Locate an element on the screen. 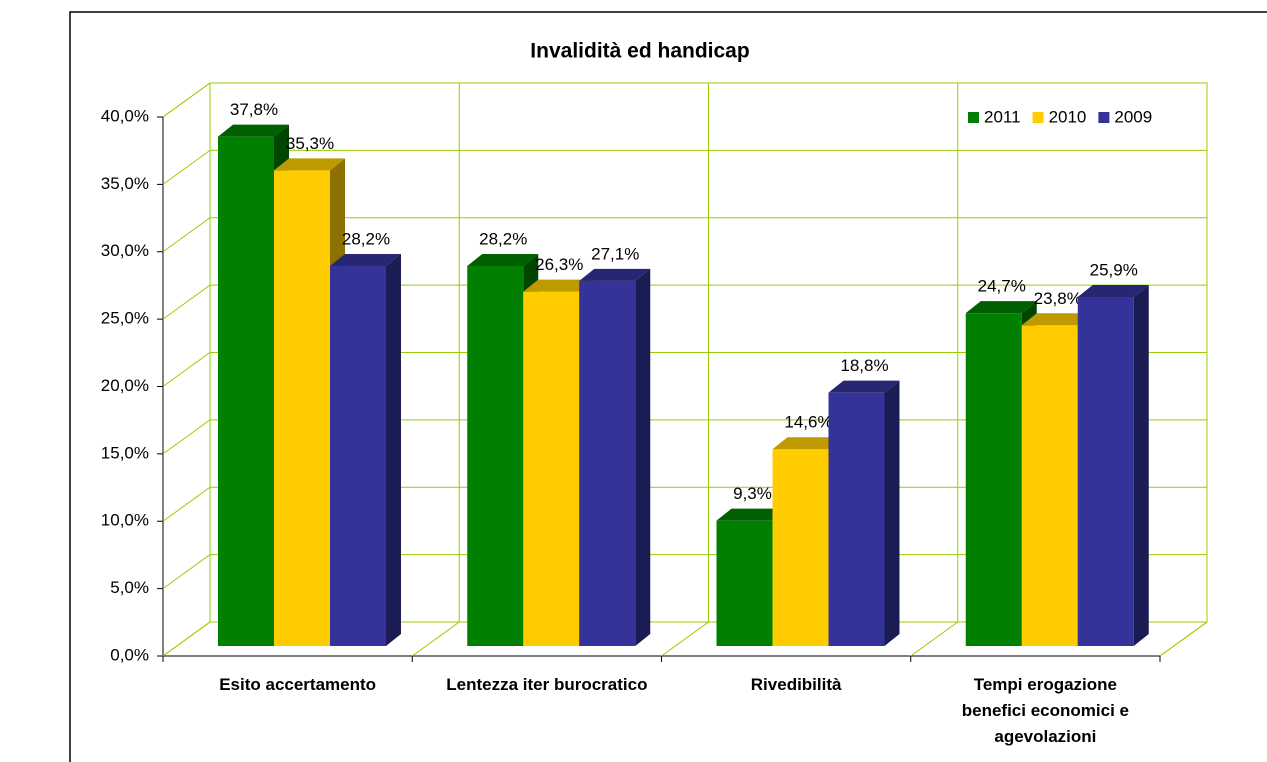 Image resolution: width=1267 pixels, height=762 pixels. x-tick-label: Rivedibilità is located at coordinates (796, 684).